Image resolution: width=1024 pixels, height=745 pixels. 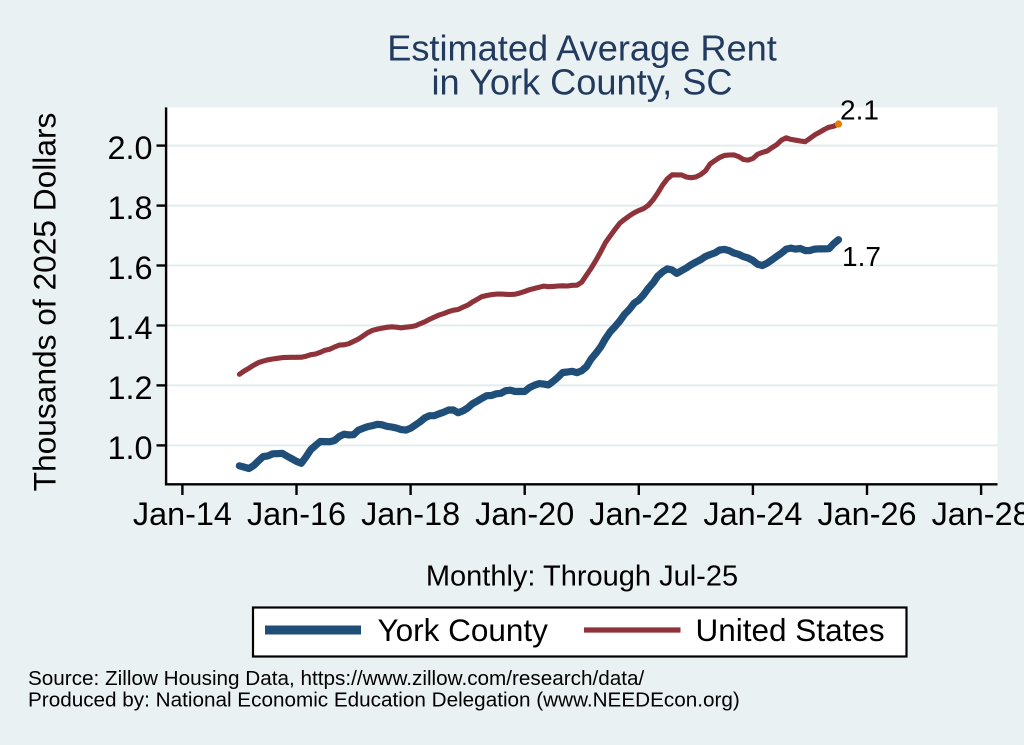 I want to click on svg-text: Jan-24, so click(x=752, y=514).